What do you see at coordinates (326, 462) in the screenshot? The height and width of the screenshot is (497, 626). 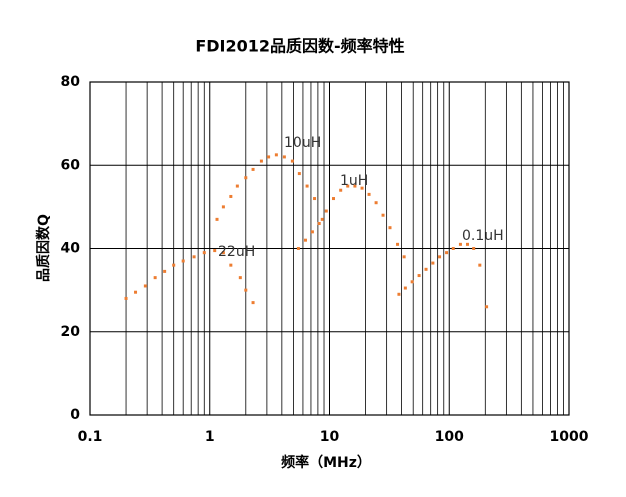 I see `x-axis-label: 频率（MHz）` at bounding box center [326, 462].